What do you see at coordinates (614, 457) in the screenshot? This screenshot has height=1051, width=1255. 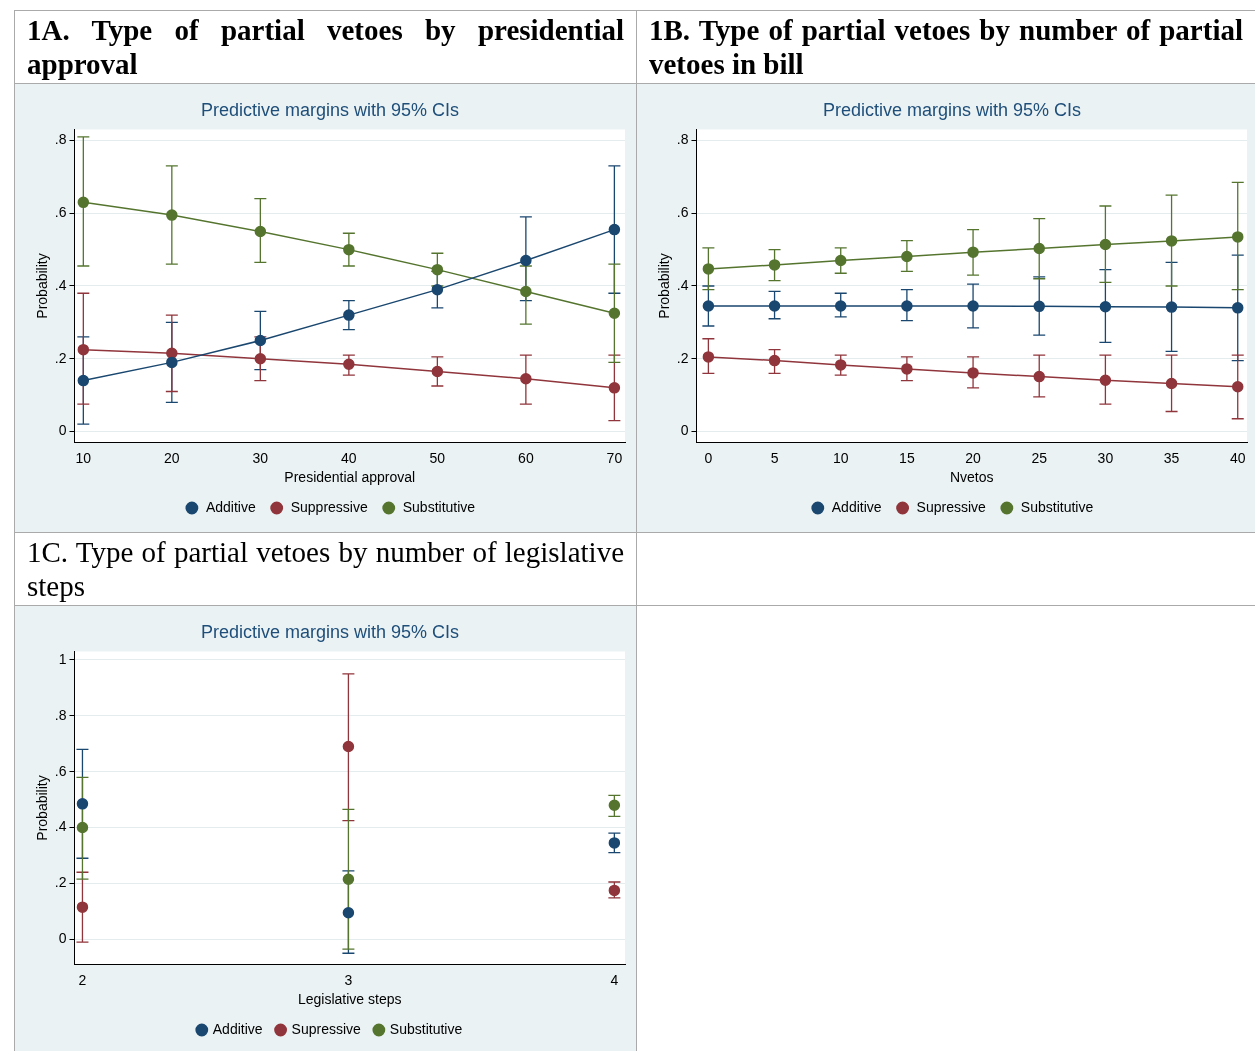 I see `x-tick-label: 70` at bounding box center [614, 457].